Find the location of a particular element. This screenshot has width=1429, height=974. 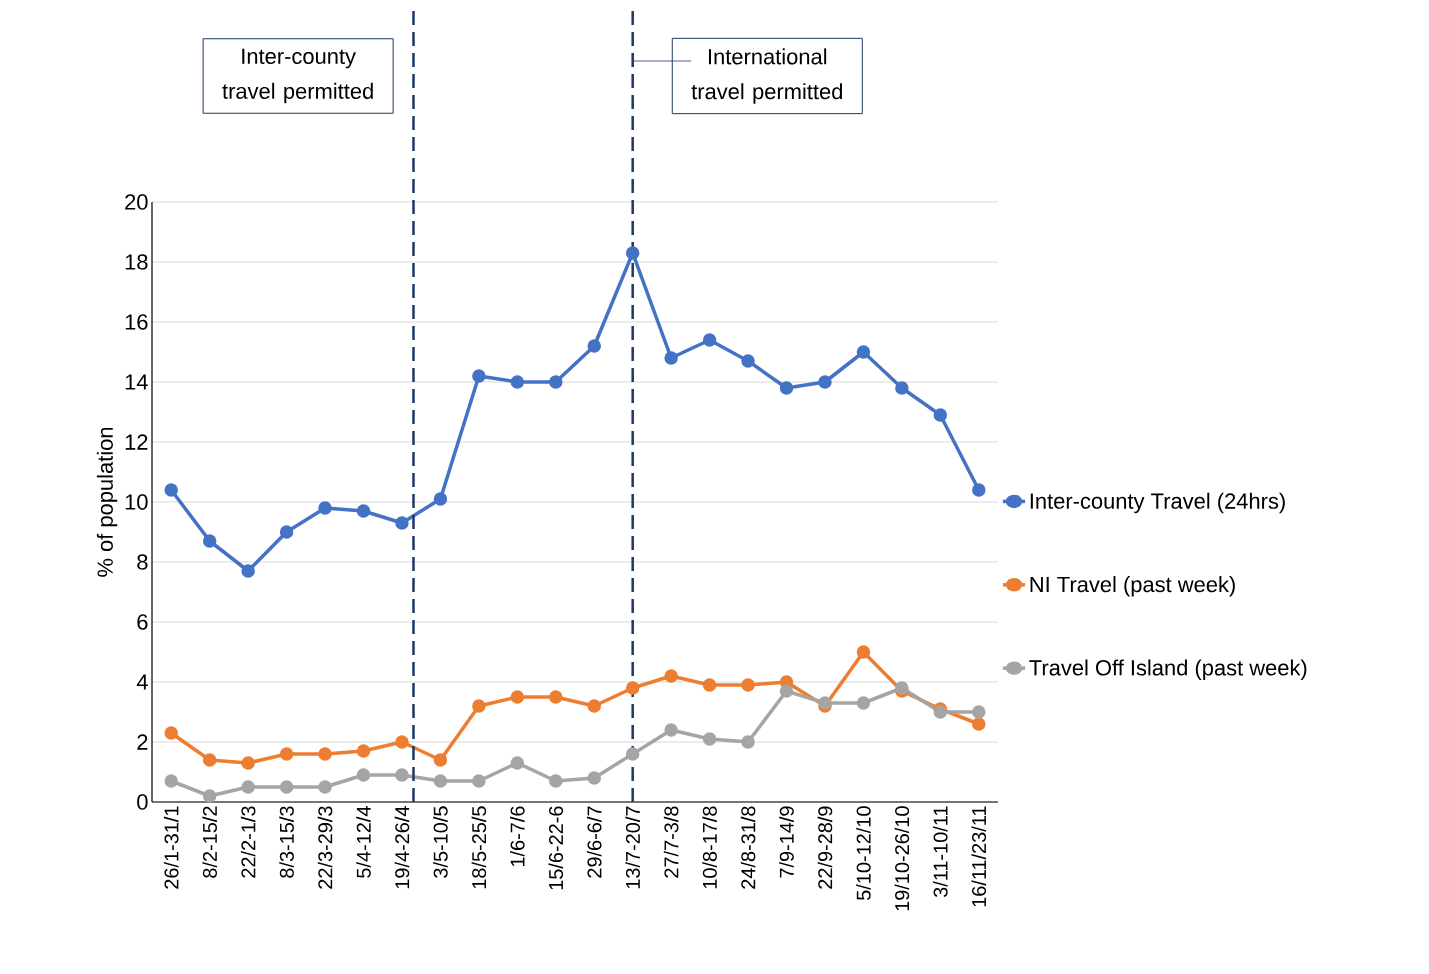

x-tick-label: 27/7-3/8 is located at coordinates (671, 842).